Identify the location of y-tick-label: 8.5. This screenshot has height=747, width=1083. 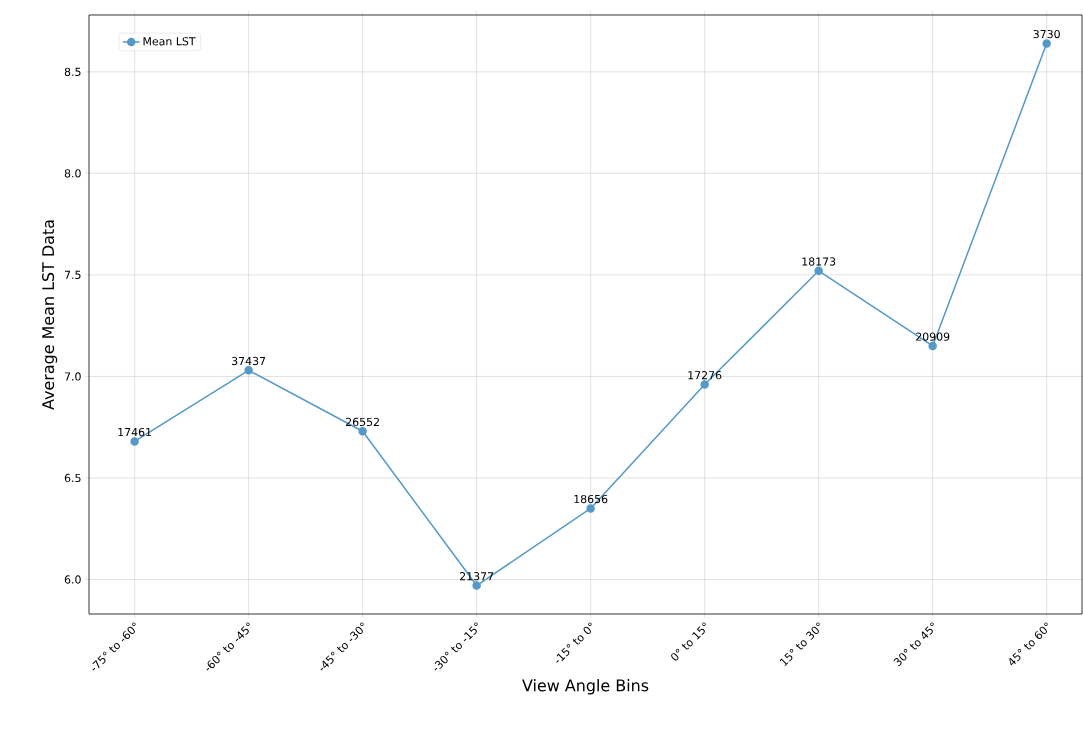
(72, 71).